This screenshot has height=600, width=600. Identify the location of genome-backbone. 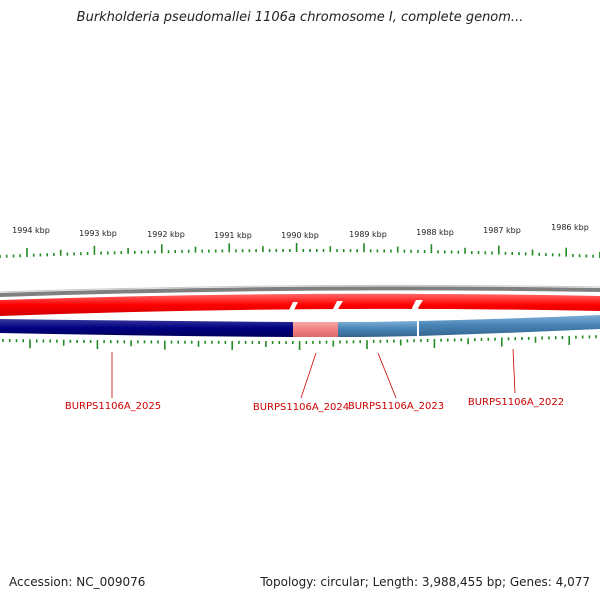
(300, 291).